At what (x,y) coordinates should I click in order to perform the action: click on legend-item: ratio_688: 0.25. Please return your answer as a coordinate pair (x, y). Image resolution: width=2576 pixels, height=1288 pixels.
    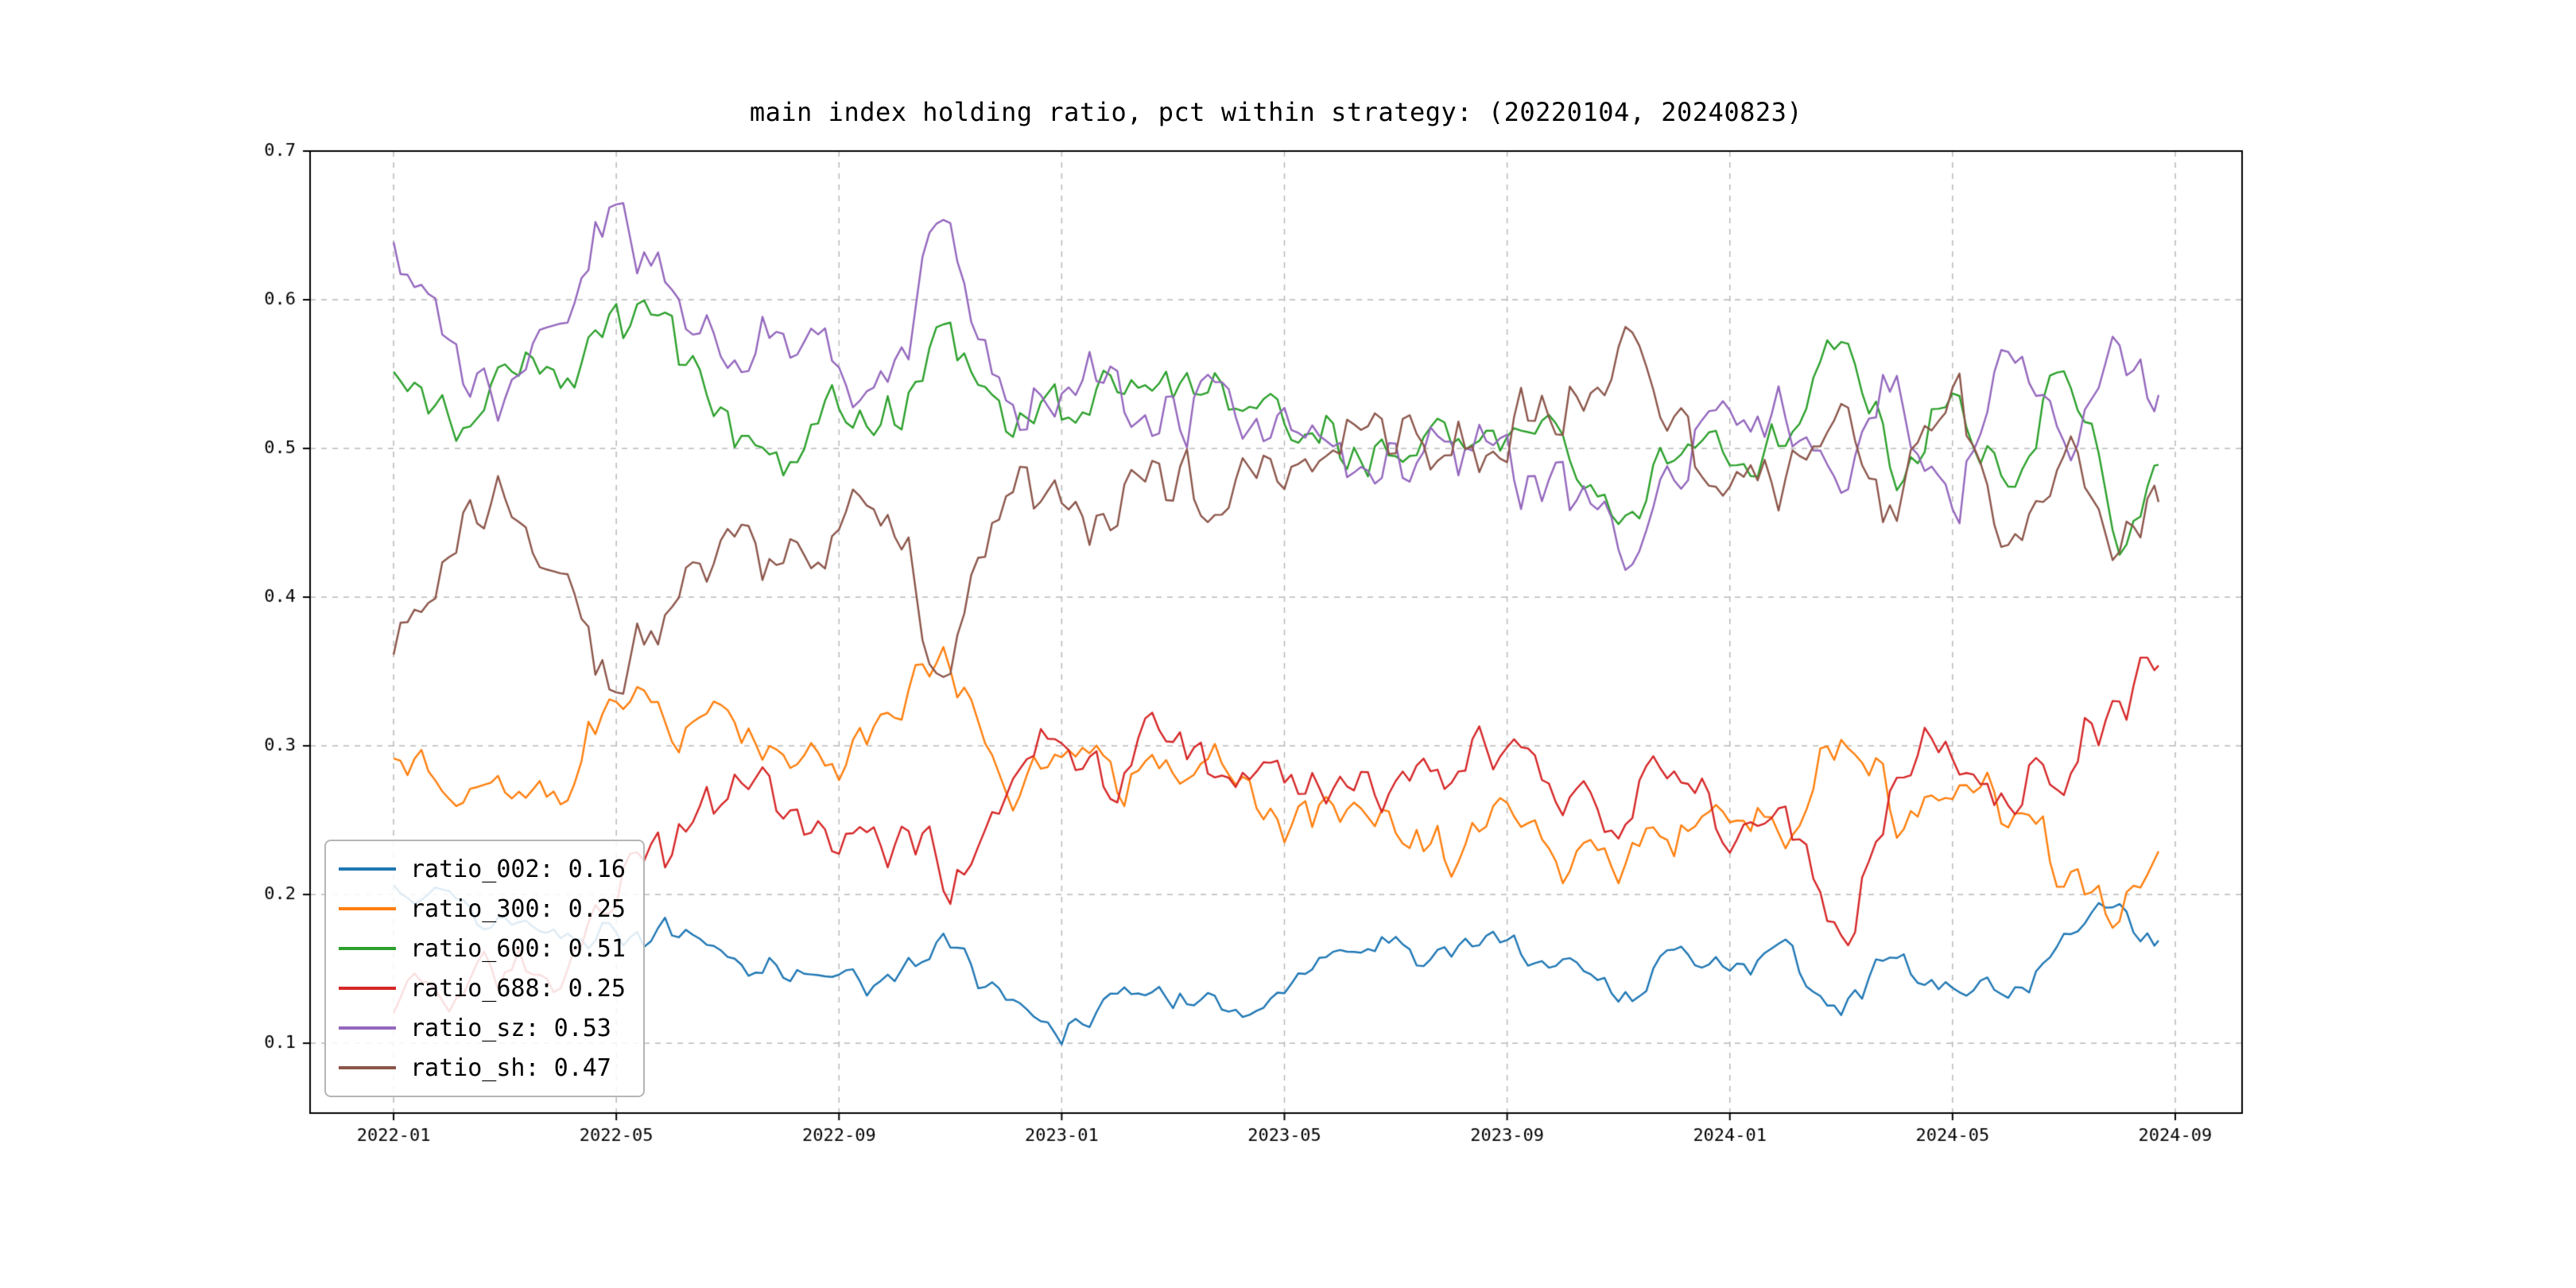
    Looking at the image, I should click on (482, 988).